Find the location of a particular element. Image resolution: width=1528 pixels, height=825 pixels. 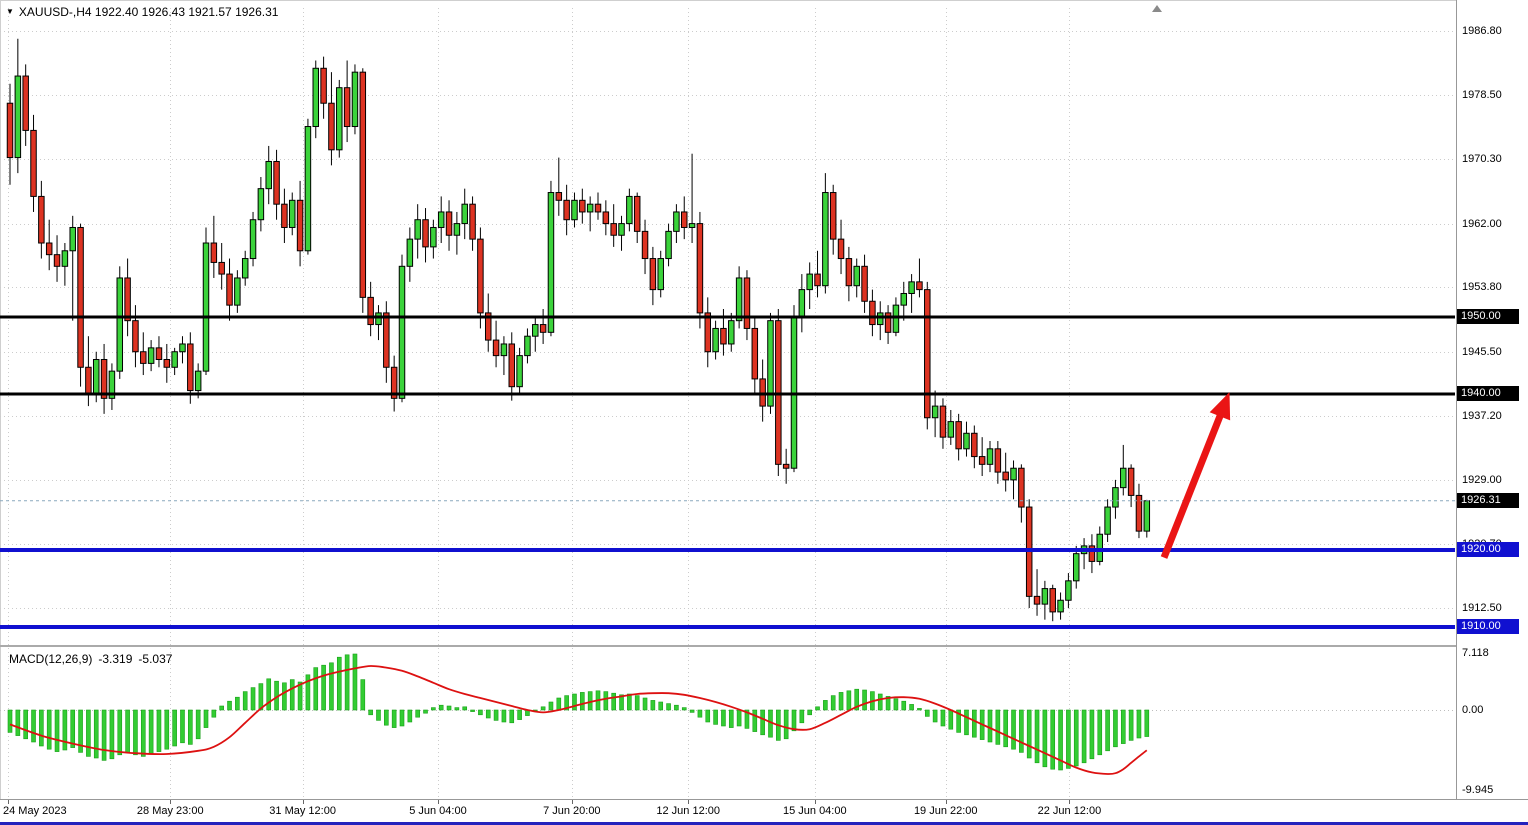

price-badge: 1920.00 is located at coordinates (1488, 549).